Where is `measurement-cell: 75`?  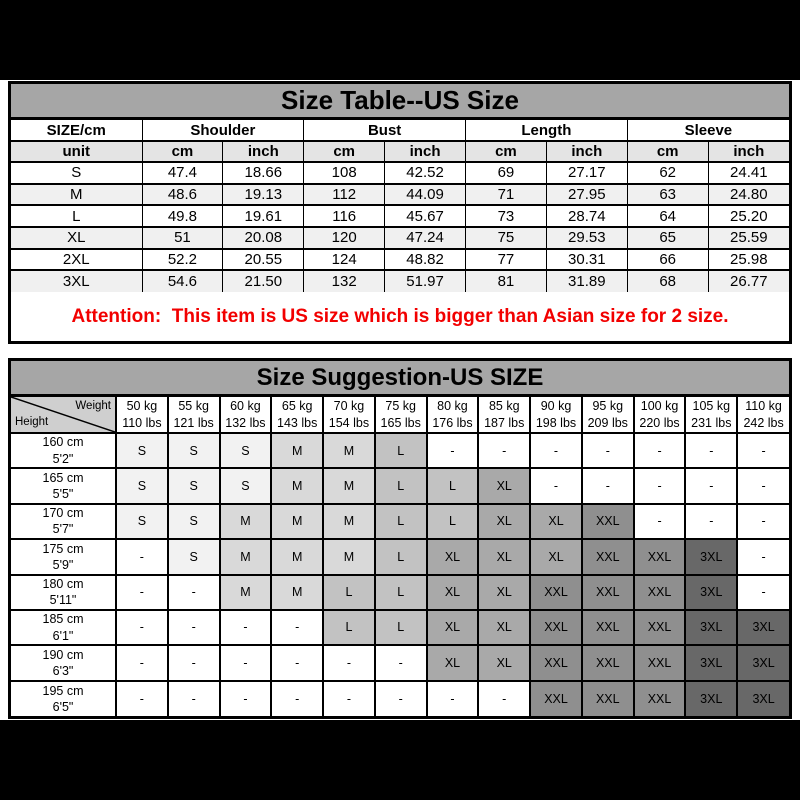 measurement-cell: 75 is located at coordinates (506, 237).